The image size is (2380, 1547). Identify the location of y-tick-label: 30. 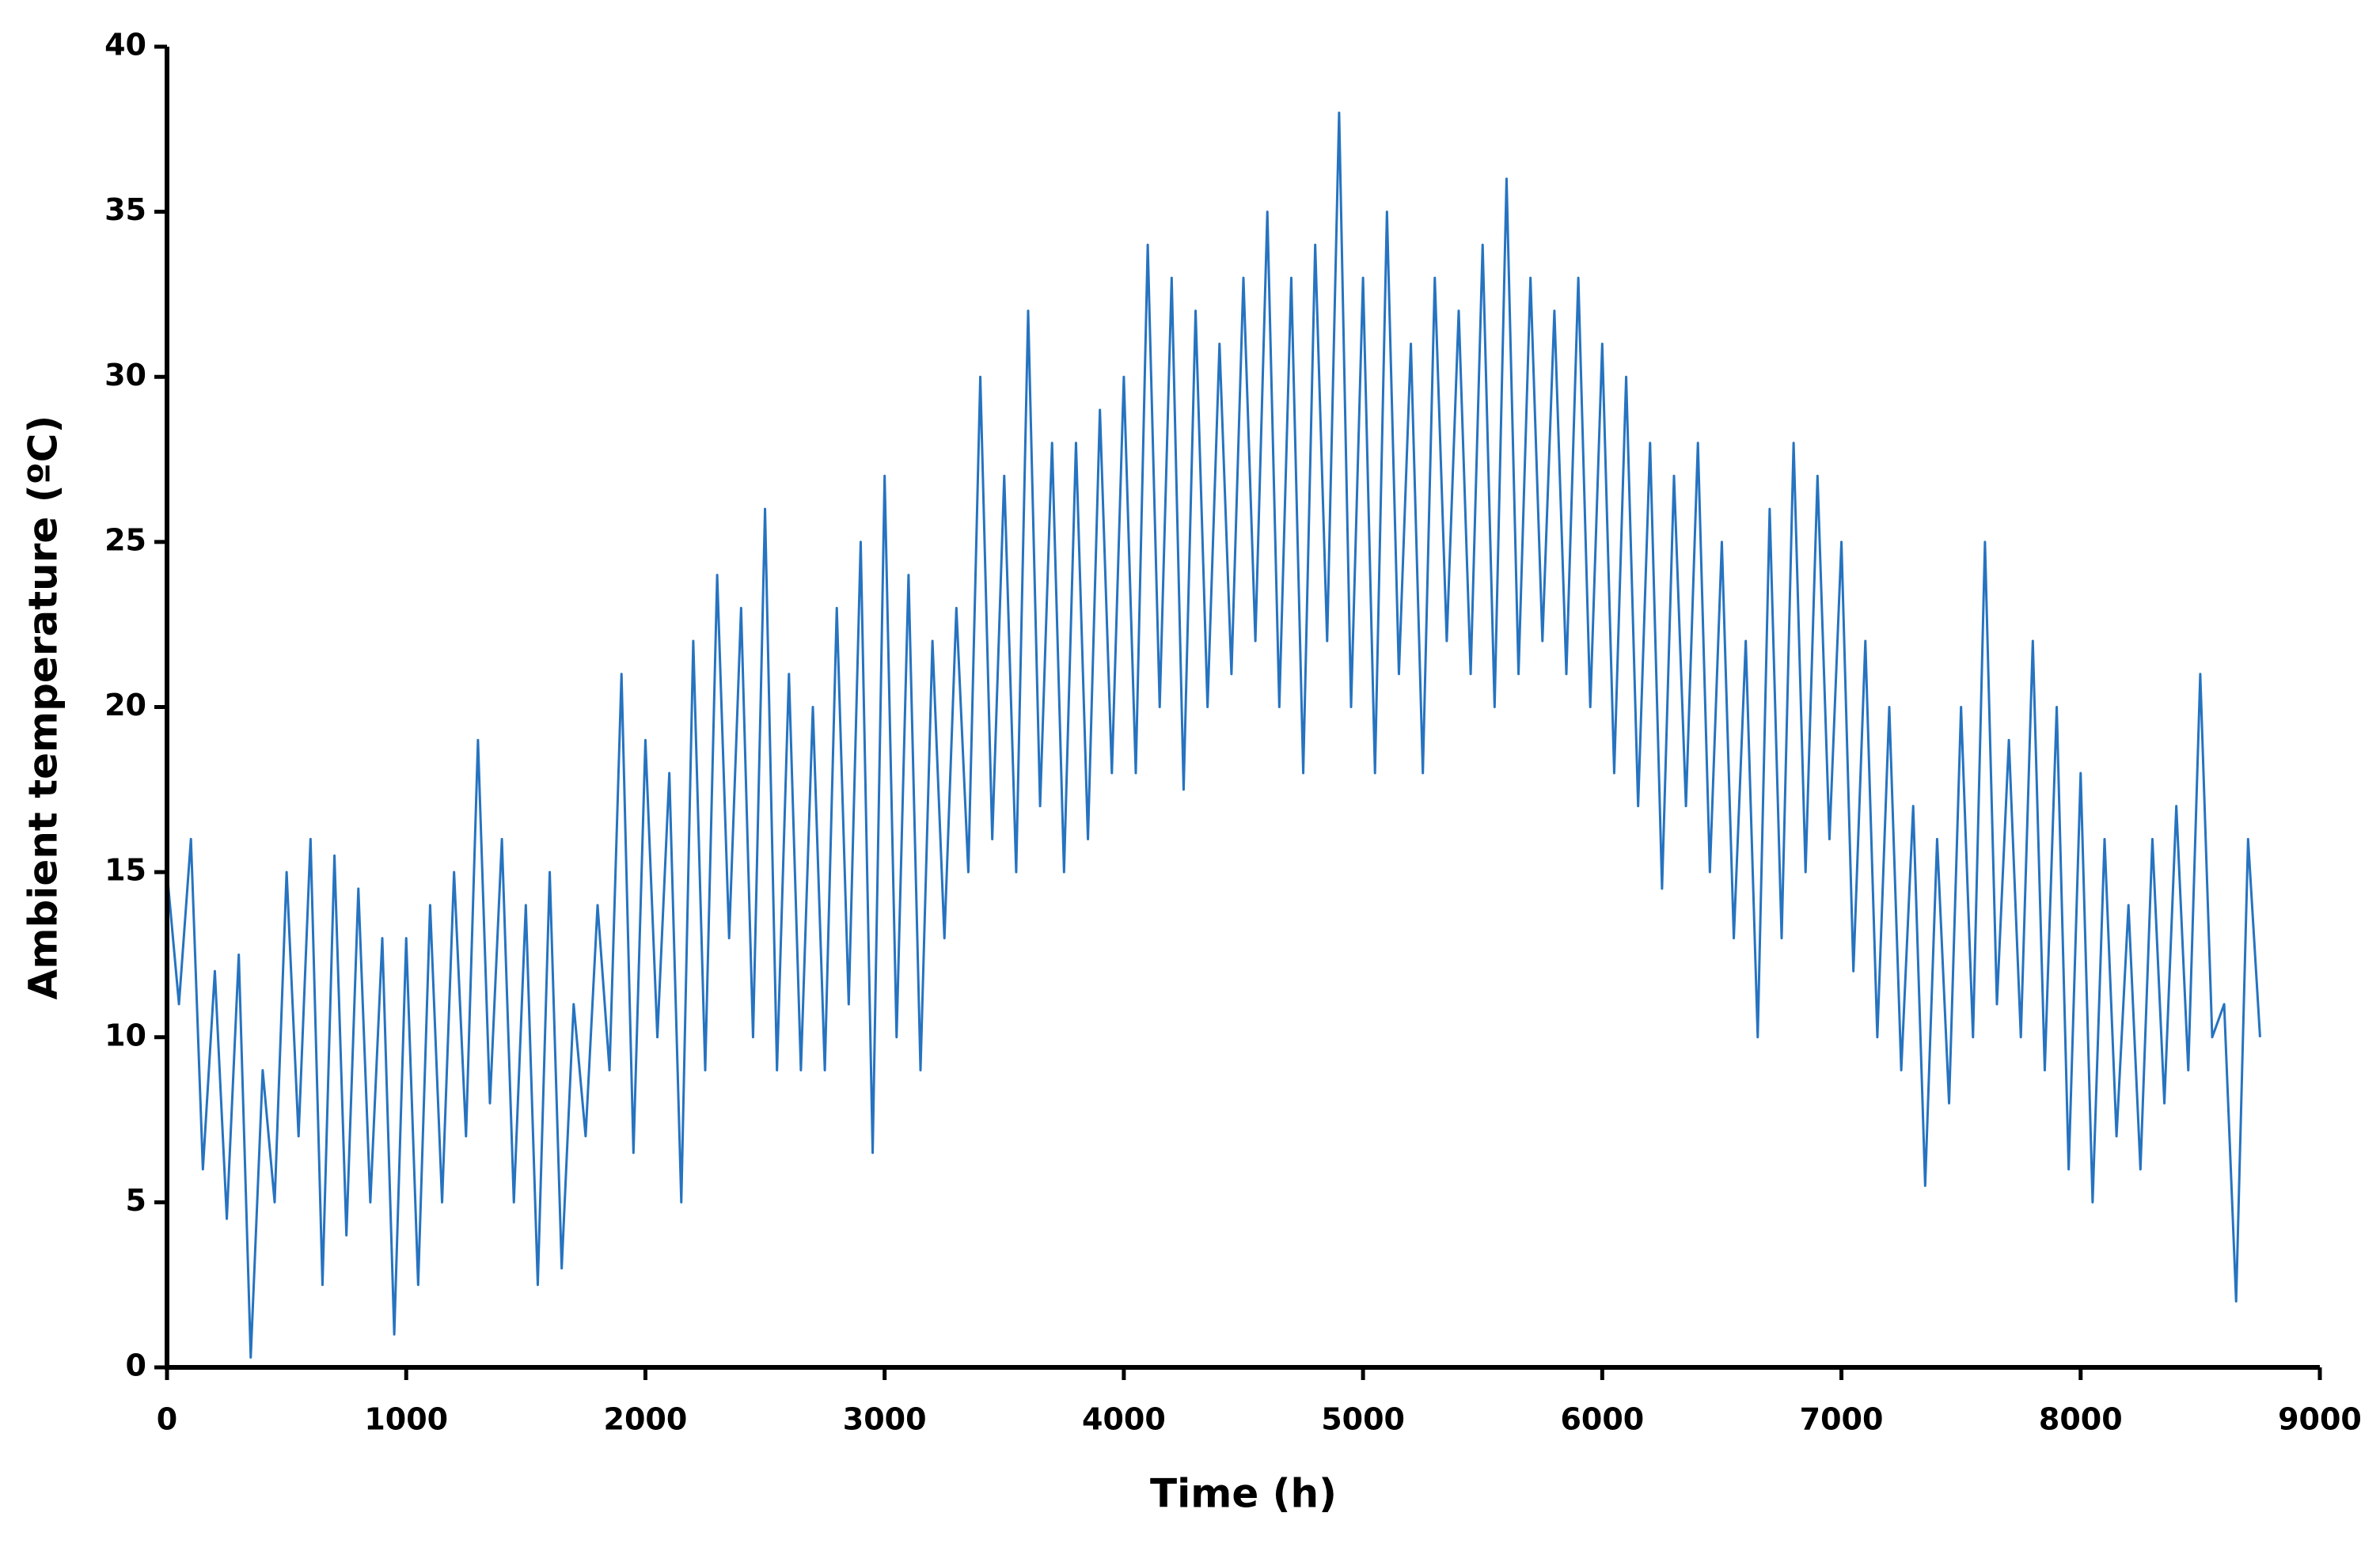
(125, 375).